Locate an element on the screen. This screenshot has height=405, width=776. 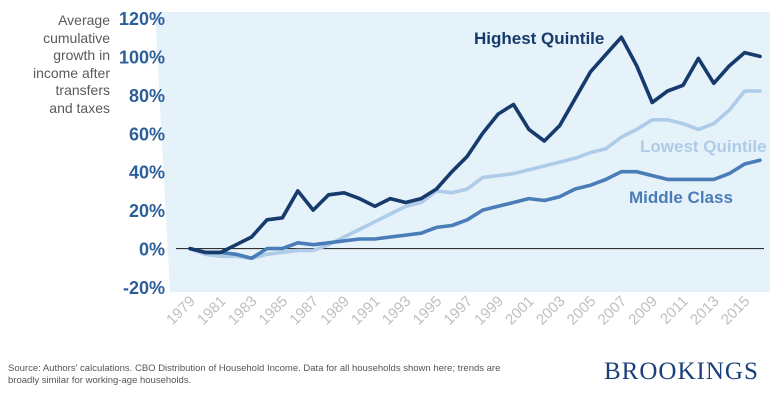
x-tick-label: 1991 is located at coordinates (366, 311).